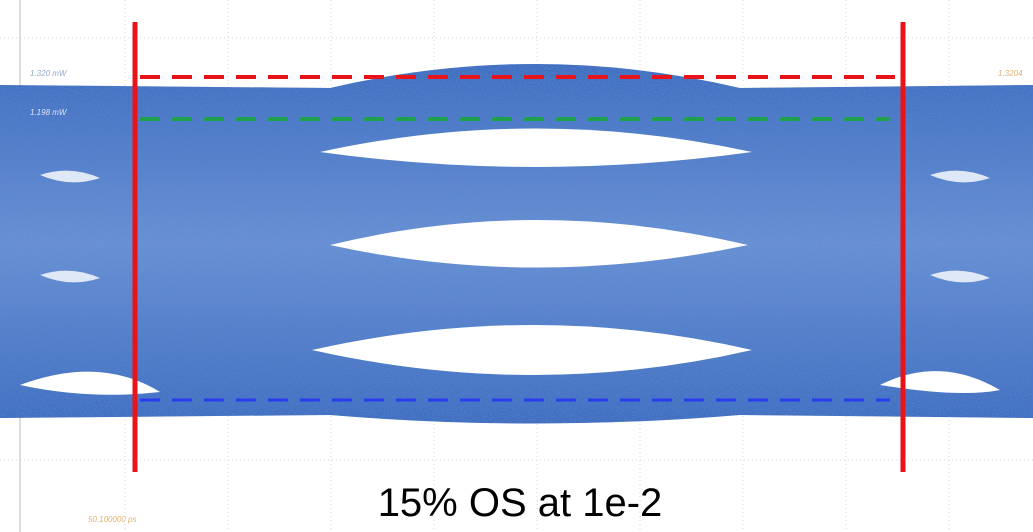  Describe the element at coordinates (49, 73) in the screenshot. I see `level-label: 1.320 mW` at that location.